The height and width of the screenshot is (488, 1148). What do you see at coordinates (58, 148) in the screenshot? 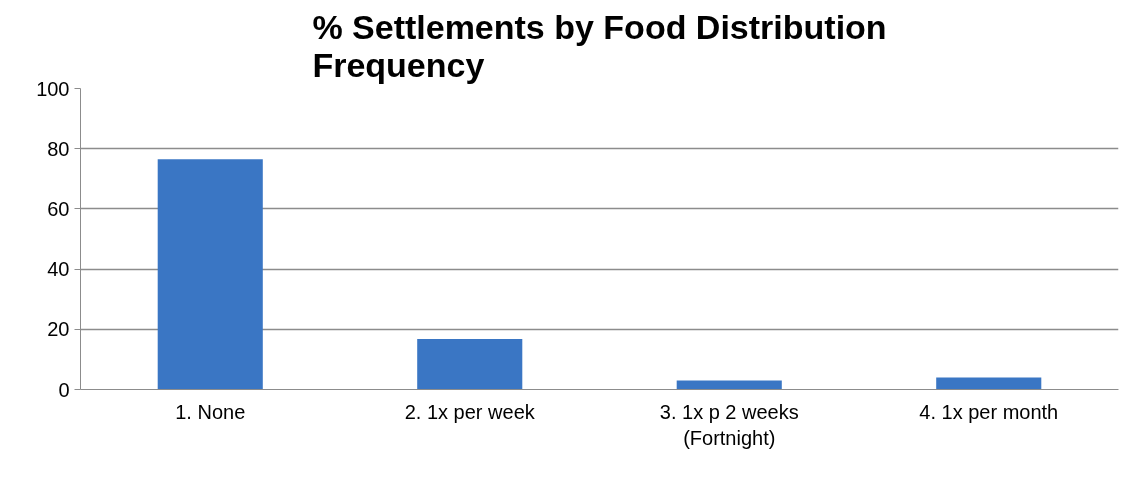
I see `y-tick-label: 80` at bounding box center [58, 148].